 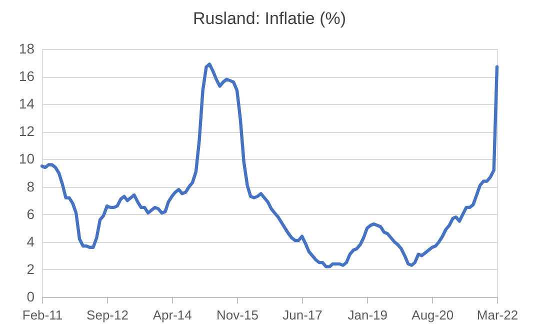 What do you see at coordinates (26, 104) in the screenshot?
I see `y-tick-label: 14` at bounding box center [26, 104].